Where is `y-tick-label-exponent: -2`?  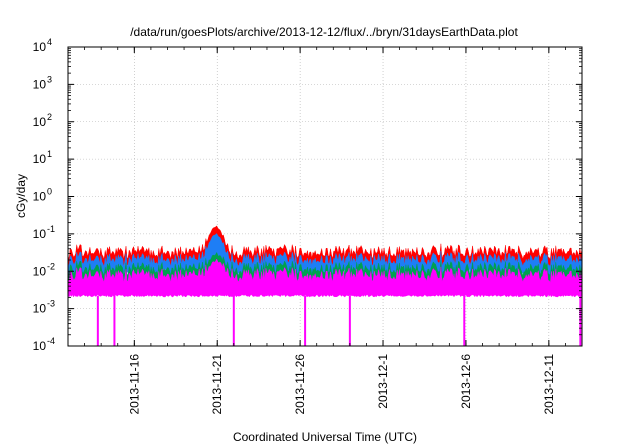
y-tick-label-exponent: -2 is located at coordinates (51, 266).